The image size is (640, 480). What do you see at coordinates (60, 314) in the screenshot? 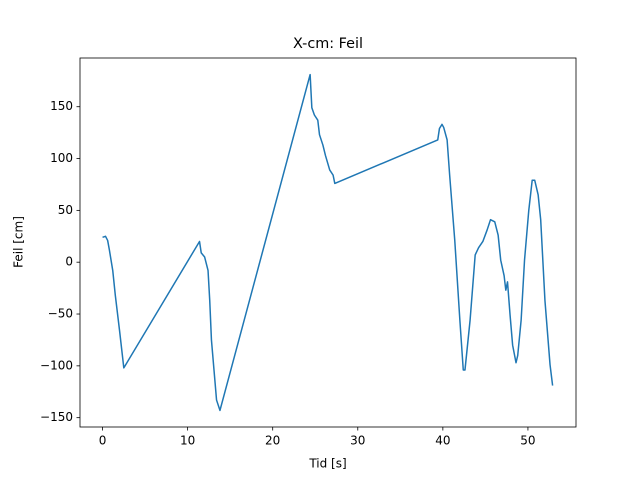
I see `y-tick-label: −50` at bounding box center [60, 314].